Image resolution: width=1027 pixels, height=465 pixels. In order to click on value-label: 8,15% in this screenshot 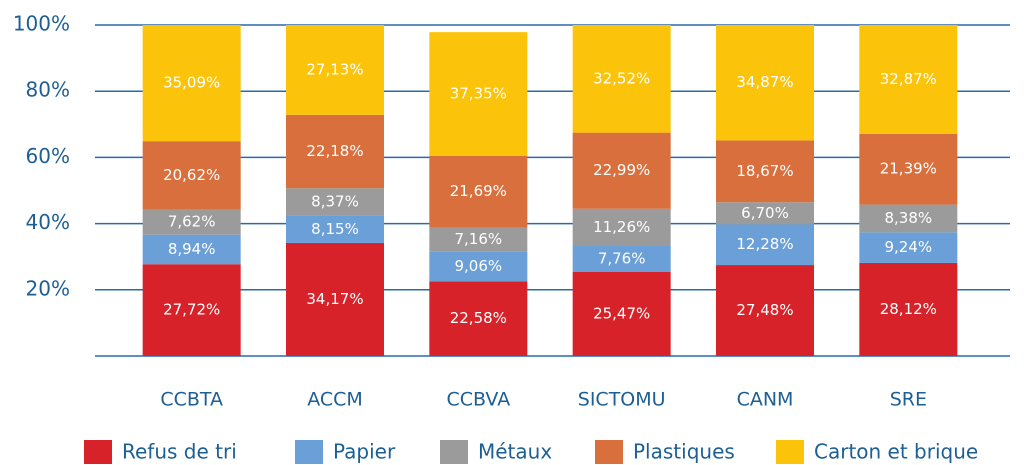, I will do `click(335, 229)`.